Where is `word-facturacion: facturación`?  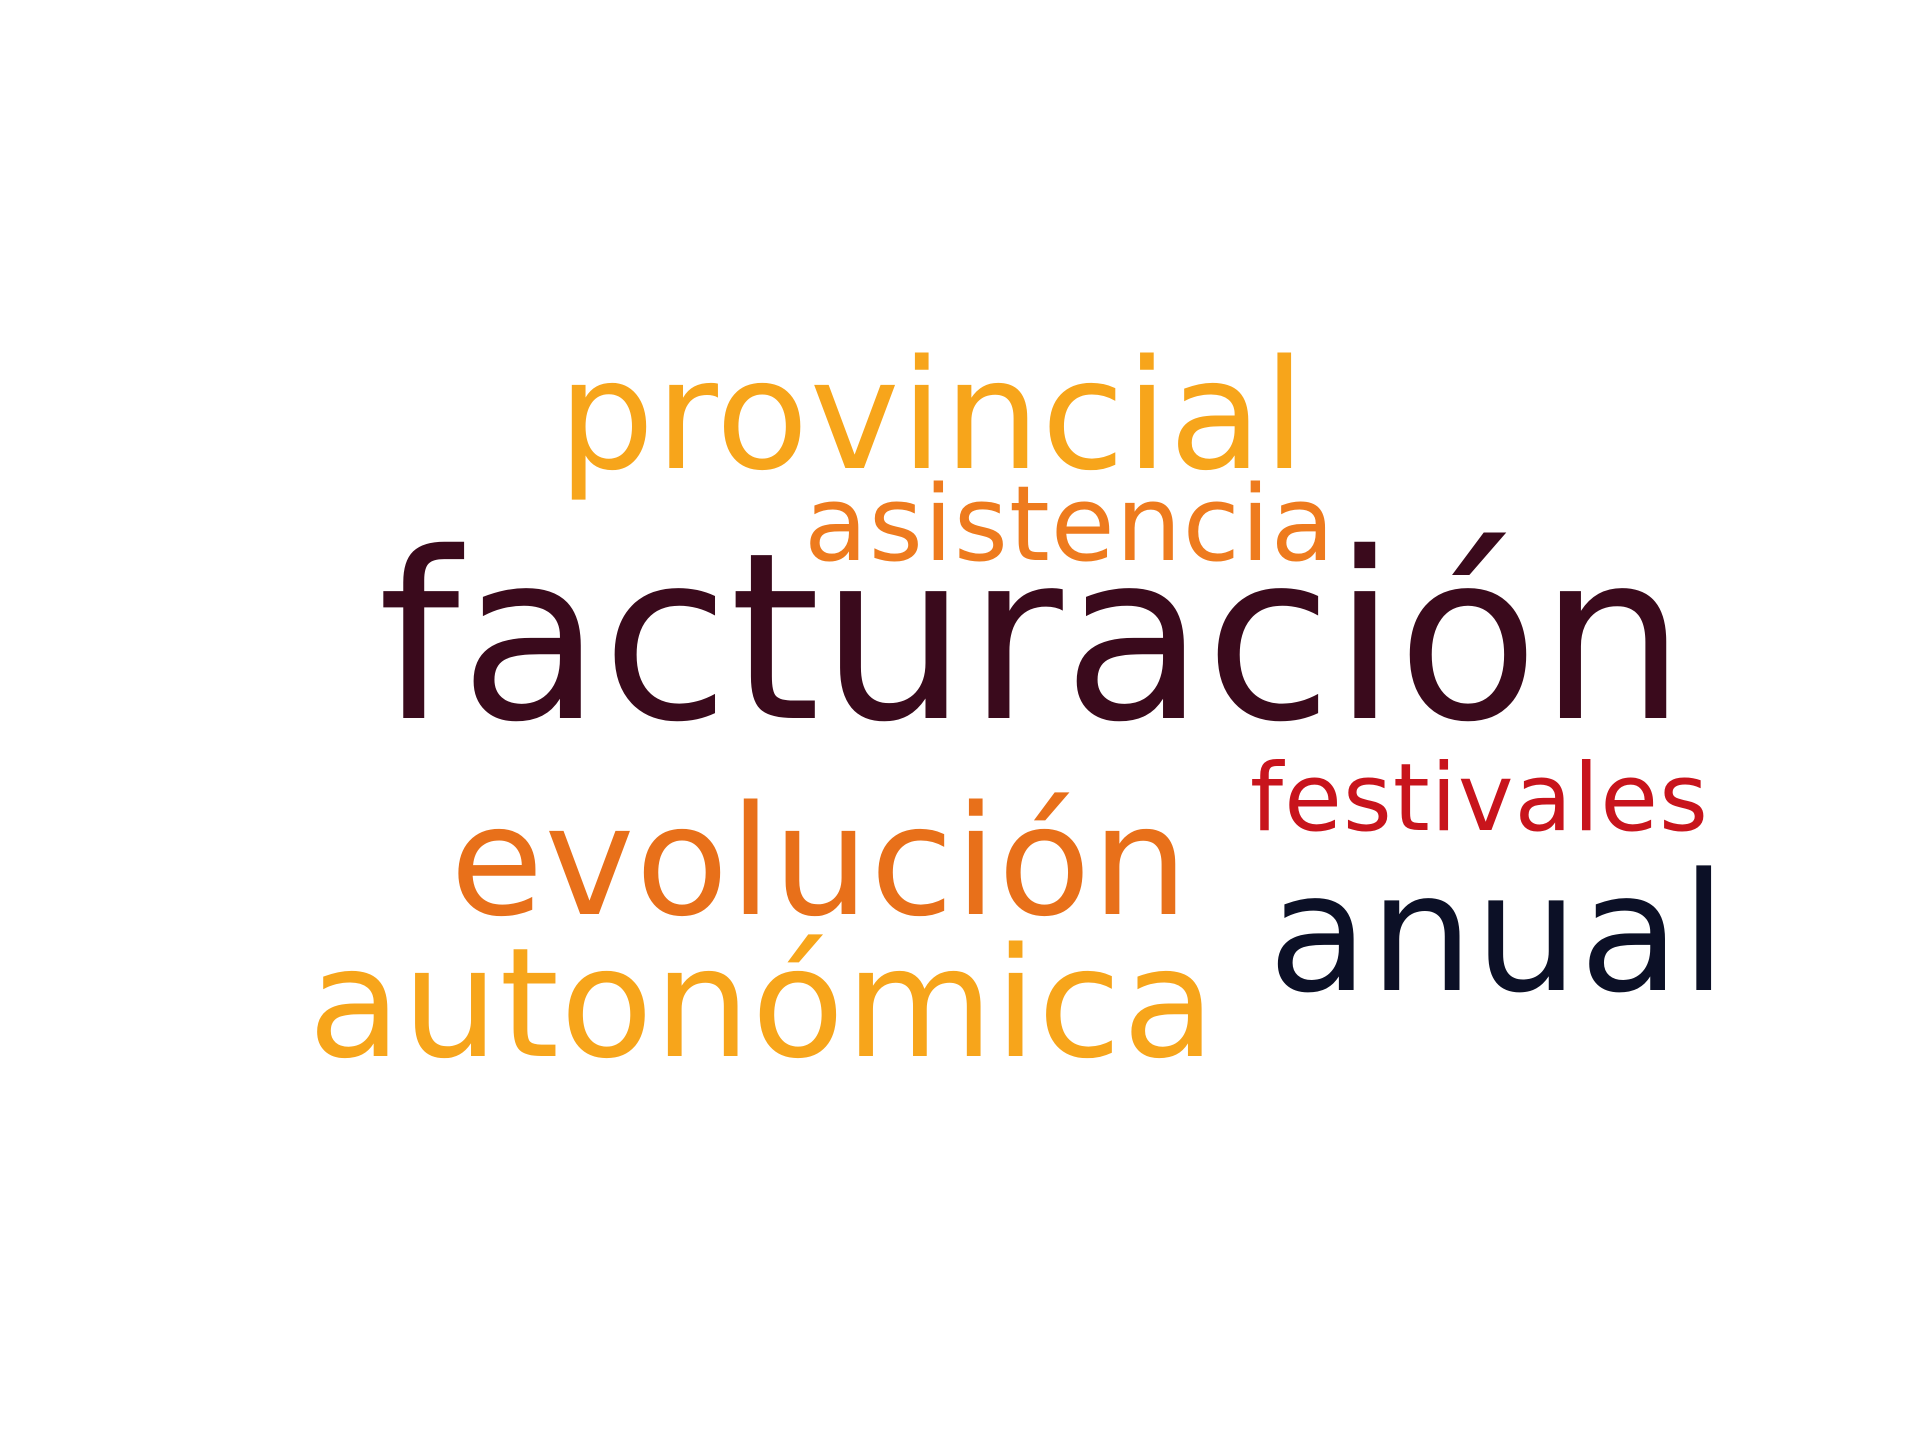
word-facturacion: facturación is located at coordinates (1032, 638).